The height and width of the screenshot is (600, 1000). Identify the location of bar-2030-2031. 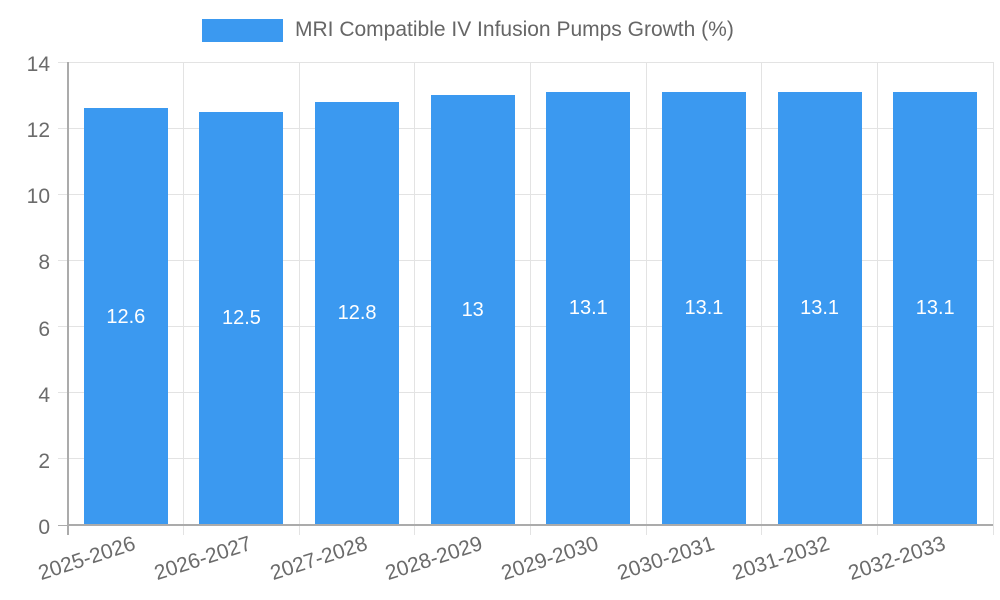
(703, 308).